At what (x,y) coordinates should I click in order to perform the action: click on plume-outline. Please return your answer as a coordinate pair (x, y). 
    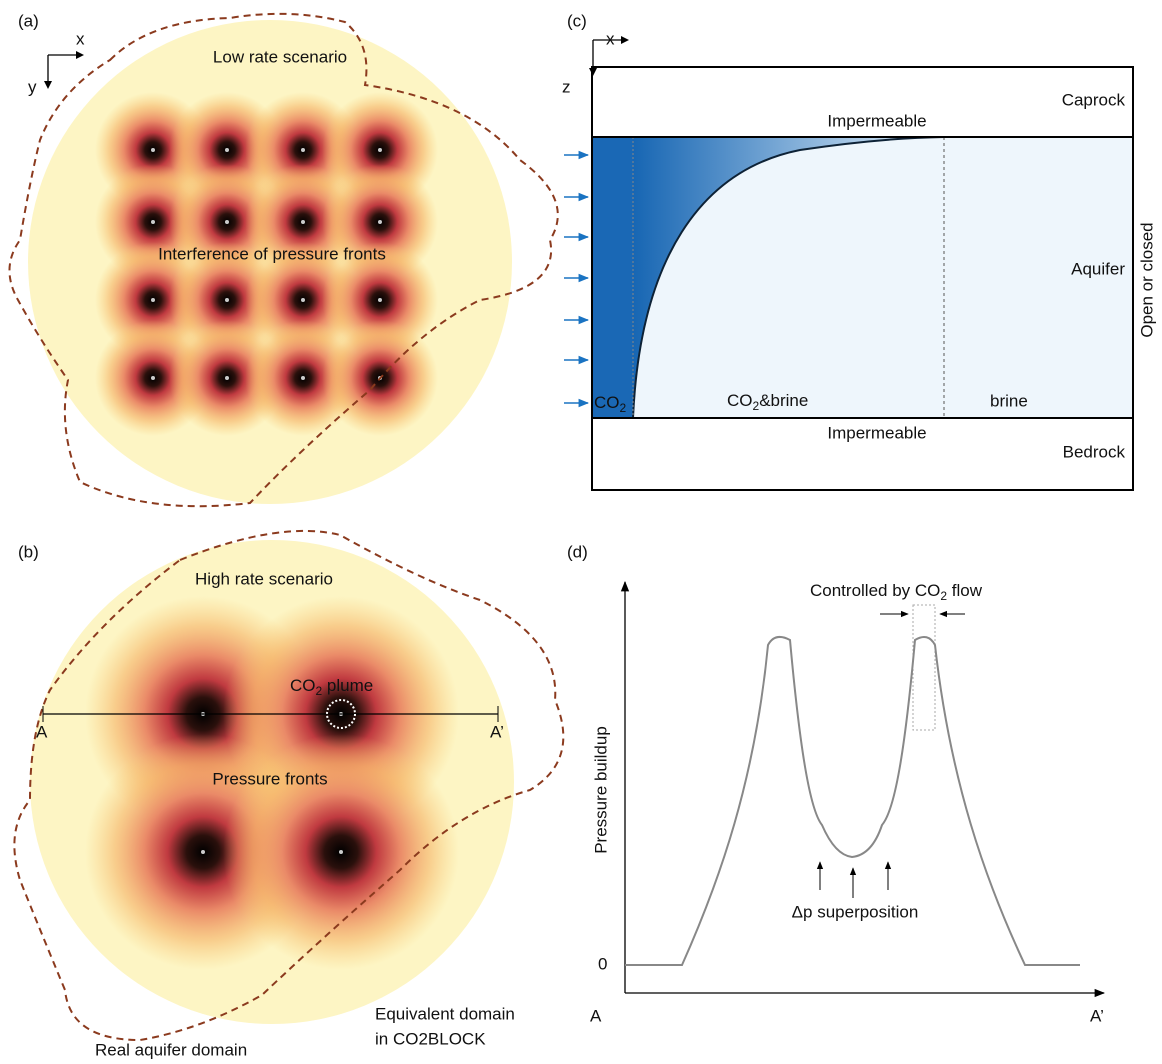
    Looking at the image, I should click on (341, 714).